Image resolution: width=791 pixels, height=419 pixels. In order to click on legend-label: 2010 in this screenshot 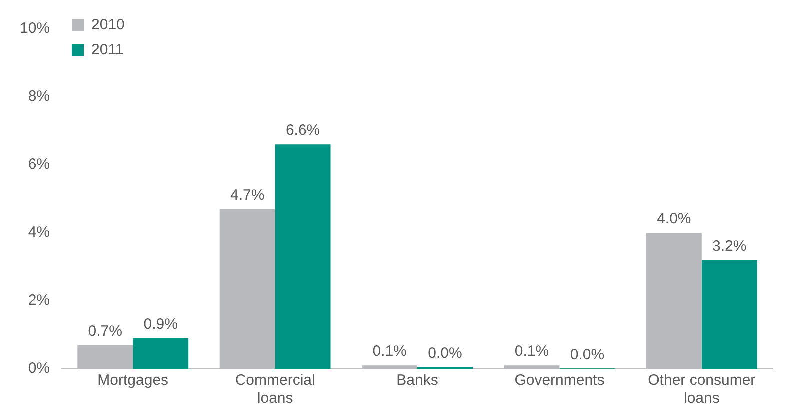, I will do `click(108, 25)`.